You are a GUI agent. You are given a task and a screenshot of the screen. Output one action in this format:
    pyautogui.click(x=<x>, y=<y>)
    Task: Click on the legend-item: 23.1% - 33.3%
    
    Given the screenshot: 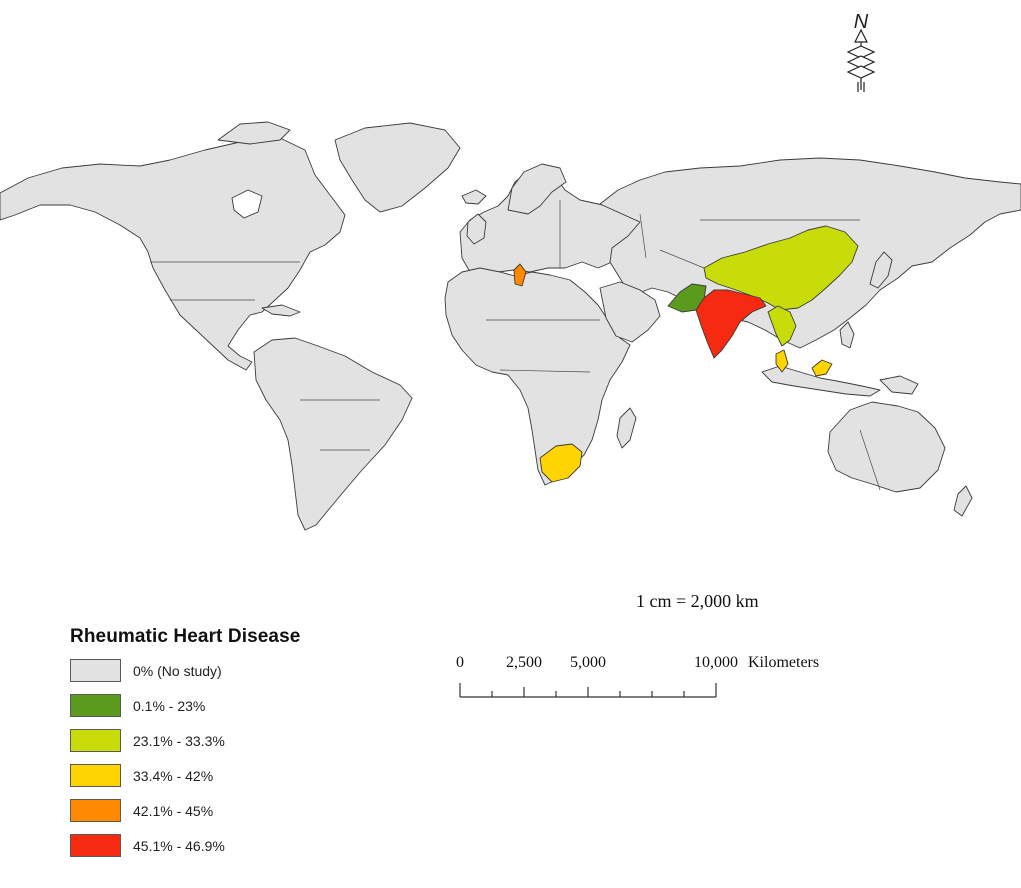 What is the action you would take?
    pyautogui.click(x=200, y=740)
    